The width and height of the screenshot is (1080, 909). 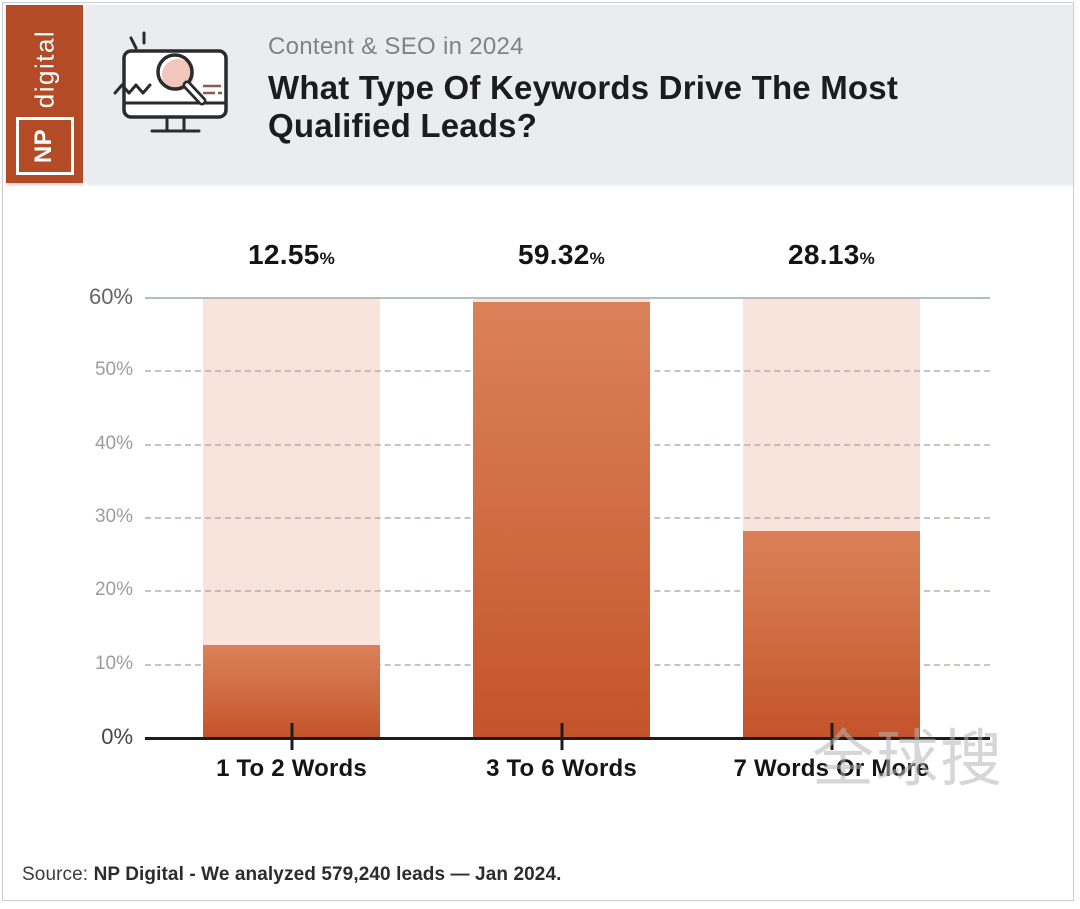 I want to click on y-axis-tick-label: 30%, so click(x=113, y=516).